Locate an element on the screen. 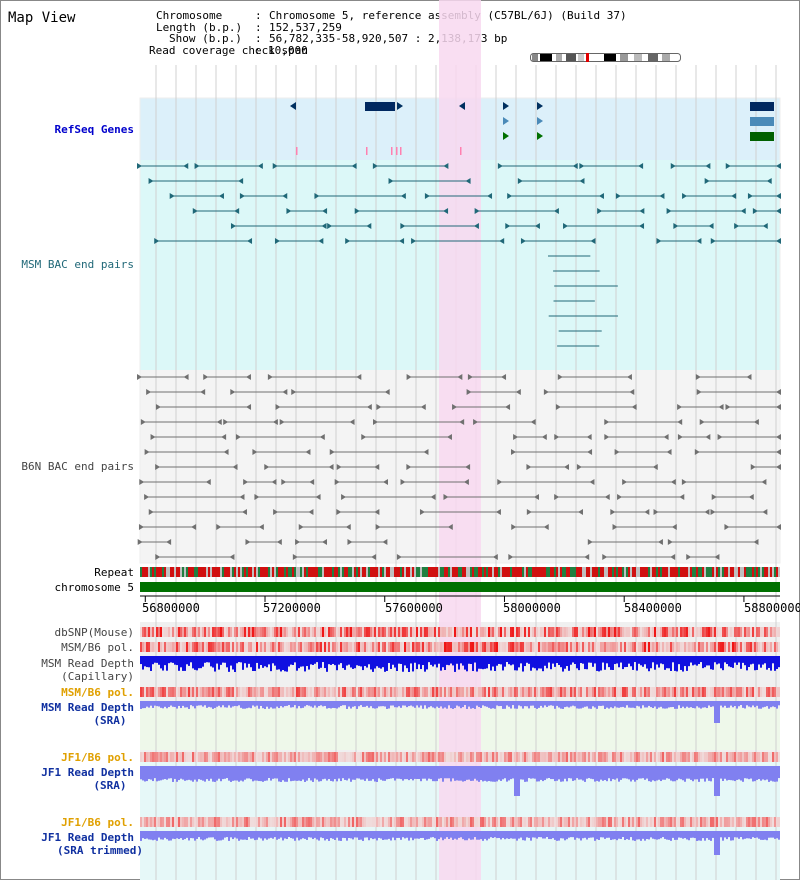  track-label-jf1-read-depth-trim: JF1 Read Depth is located at coordinates (87, 837).